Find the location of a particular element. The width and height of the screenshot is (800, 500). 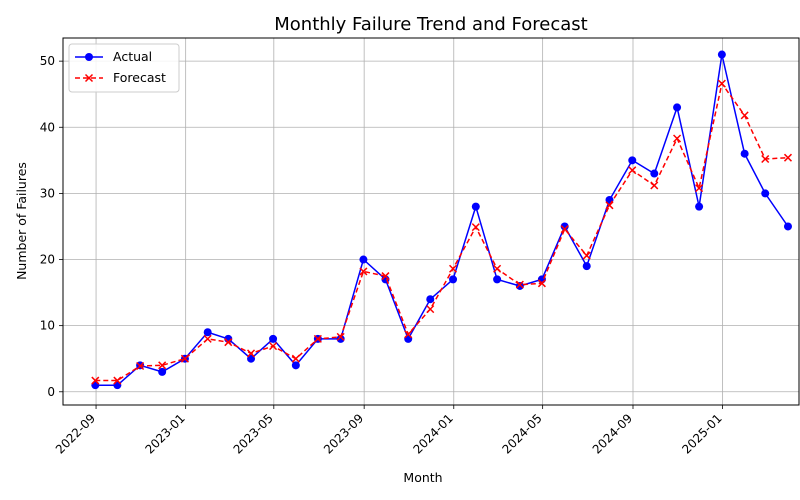

x-tick-label: 2023-01 is located at coordinates (164, 433).